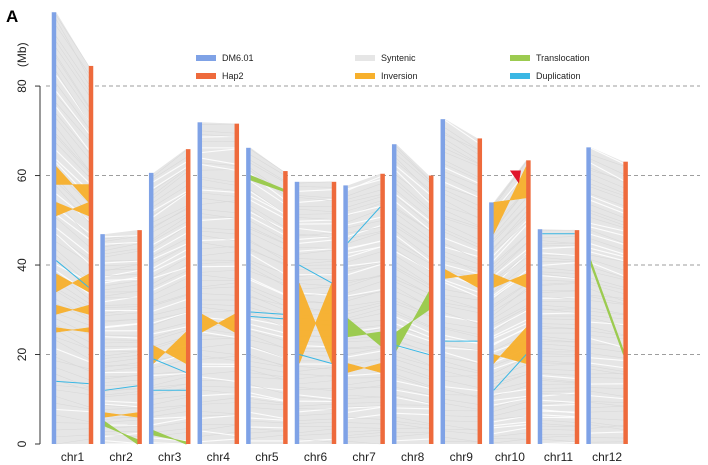  I want to click on marker-triangle, so click(515, 177).